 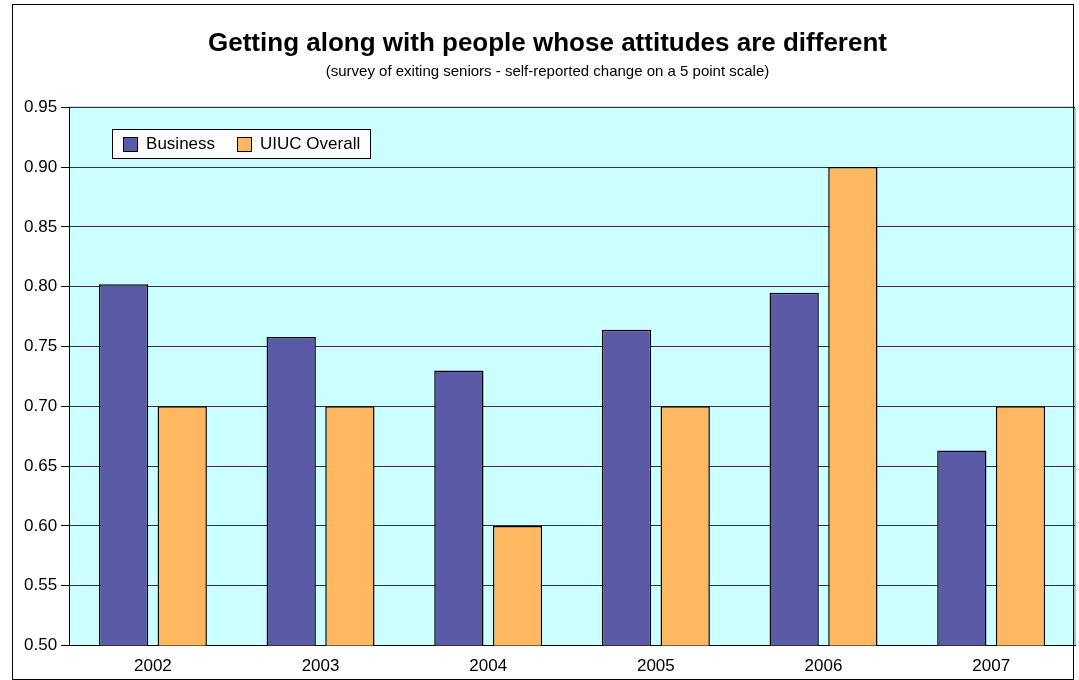 What do you see at coordinates (488, 666) in the screenshot?
I see `x-tick-label: 2004` at bounding box center [488, 666].